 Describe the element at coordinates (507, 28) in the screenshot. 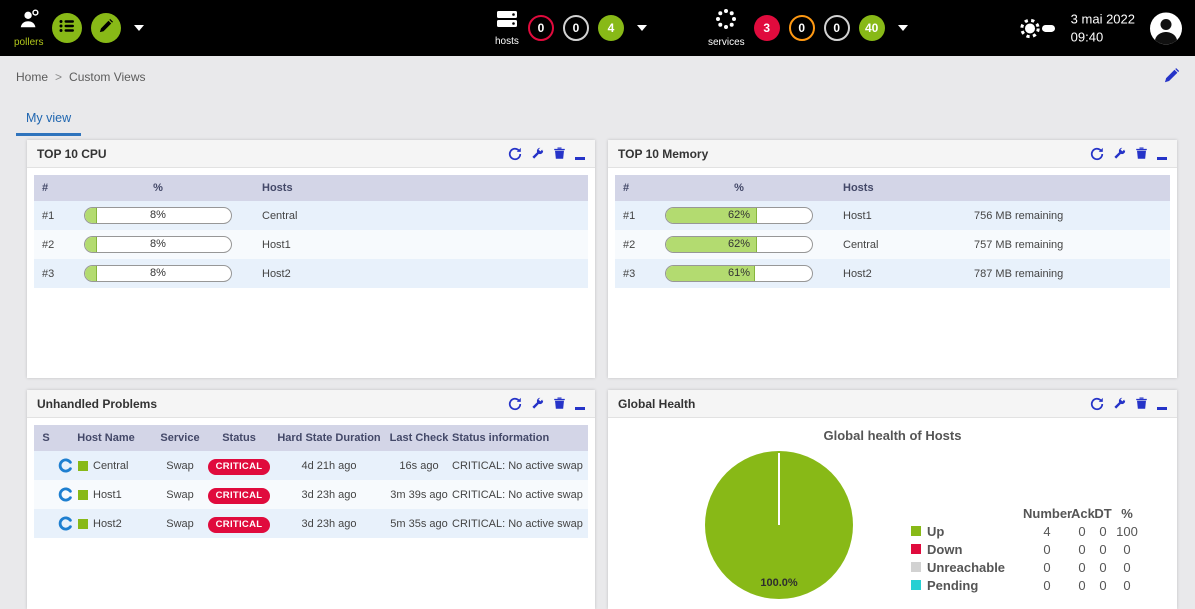

I see `hosts-menu: hosts` at that location.